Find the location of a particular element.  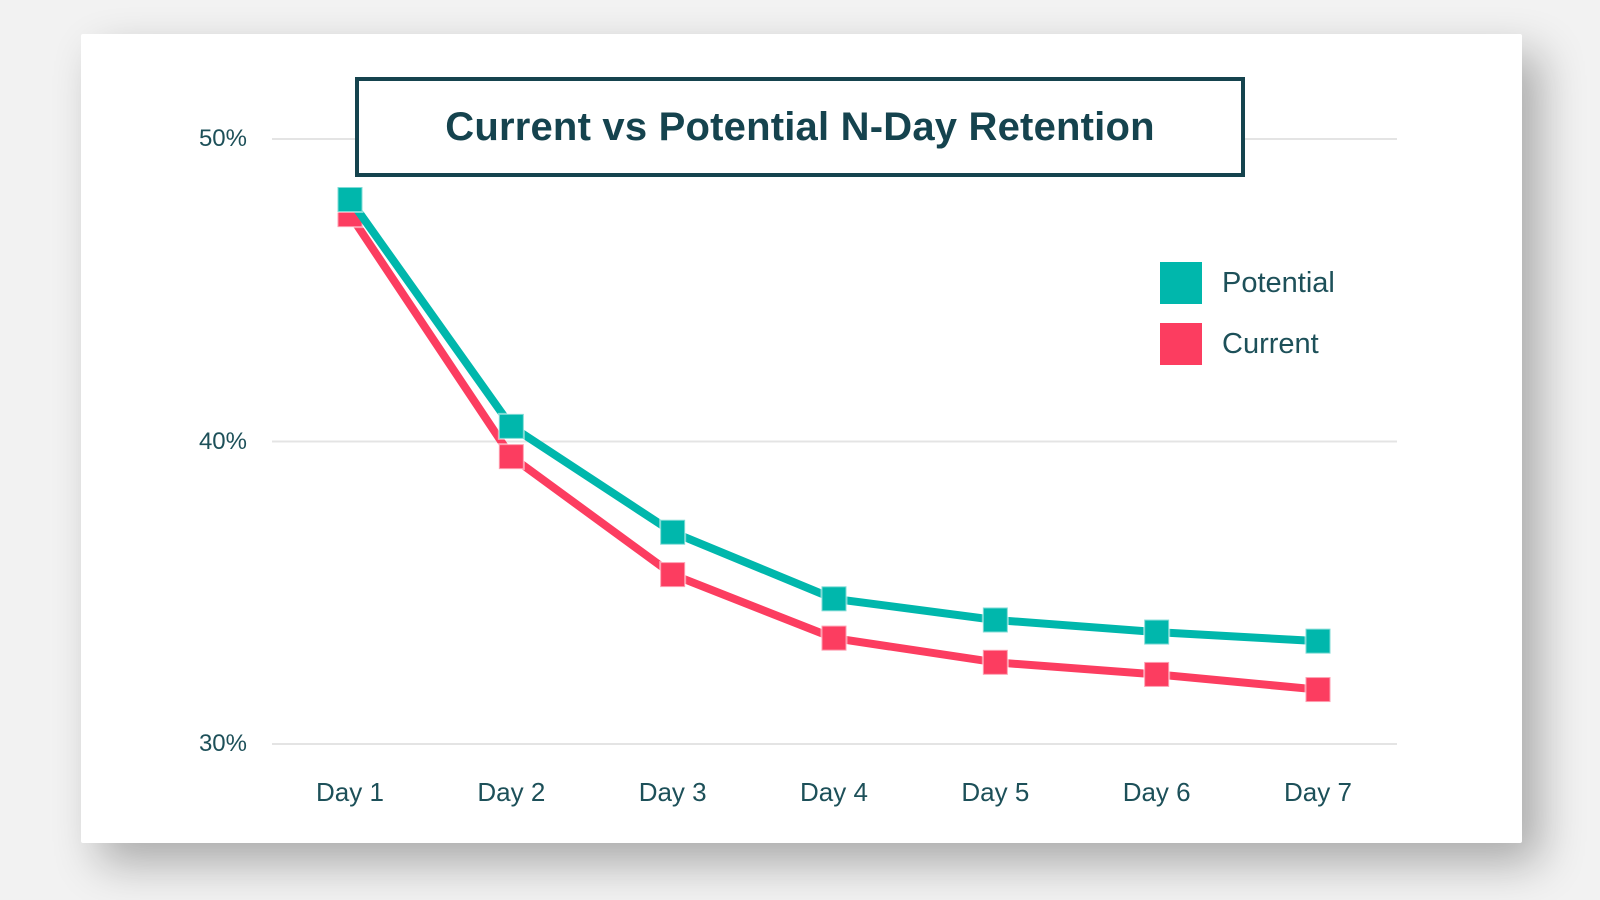

x-axis-tick-label: Day 7 is located at coordinates (1318, 792).